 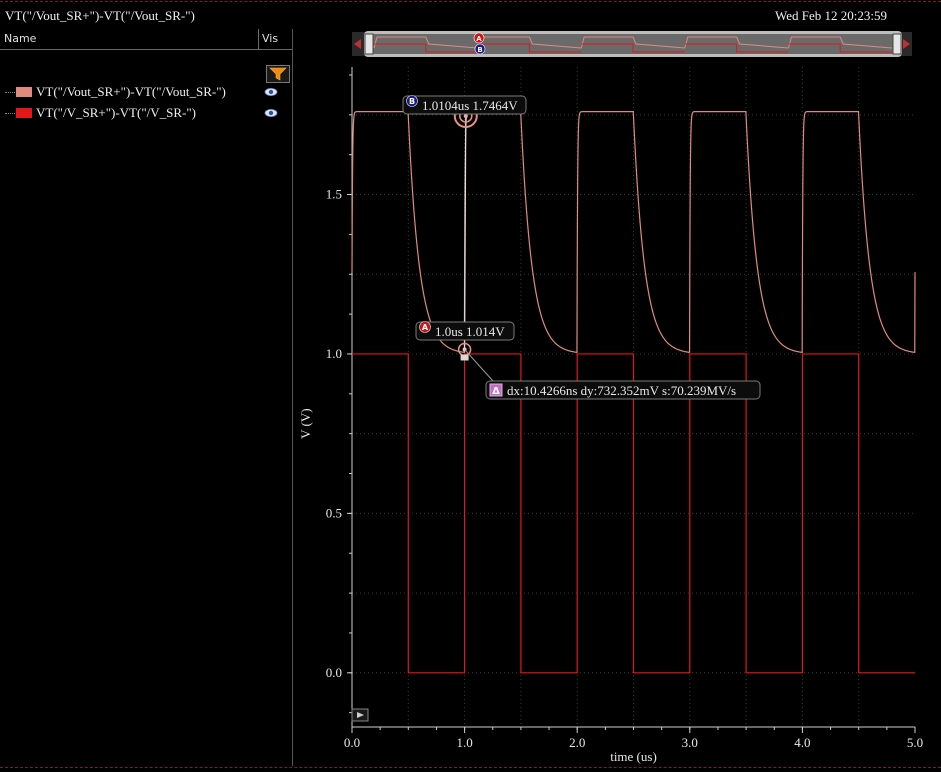 I want to click on delta-label-text: dx:10.4266ns dy:732.352mV s:70.239MV/s, so click(x=621, y=390).